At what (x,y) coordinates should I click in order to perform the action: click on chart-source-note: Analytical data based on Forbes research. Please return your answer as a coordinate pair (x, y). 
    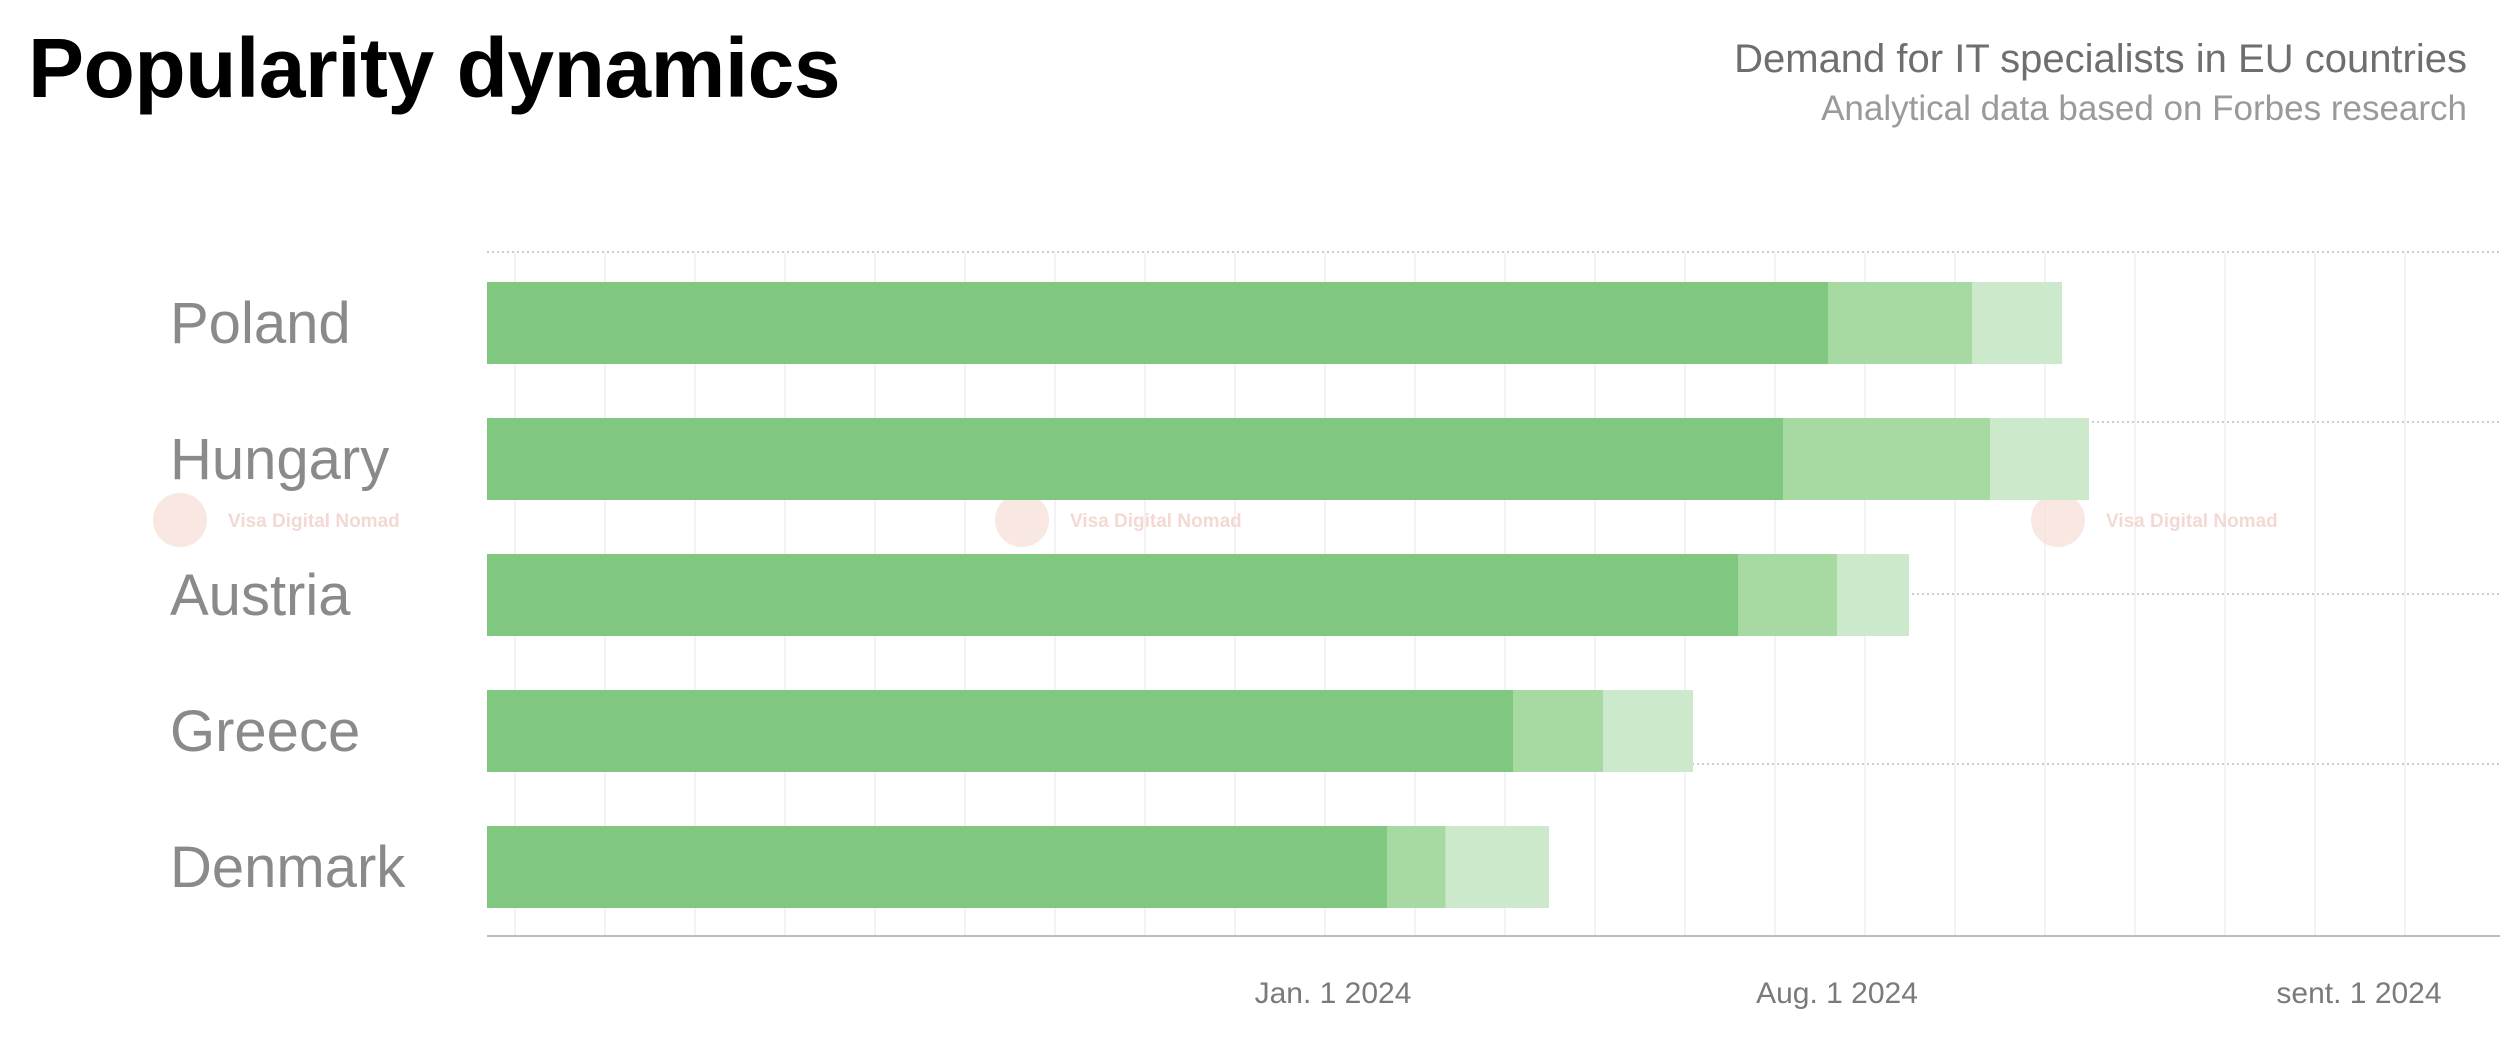
    Looking at the image, I should click on (2144, 108).